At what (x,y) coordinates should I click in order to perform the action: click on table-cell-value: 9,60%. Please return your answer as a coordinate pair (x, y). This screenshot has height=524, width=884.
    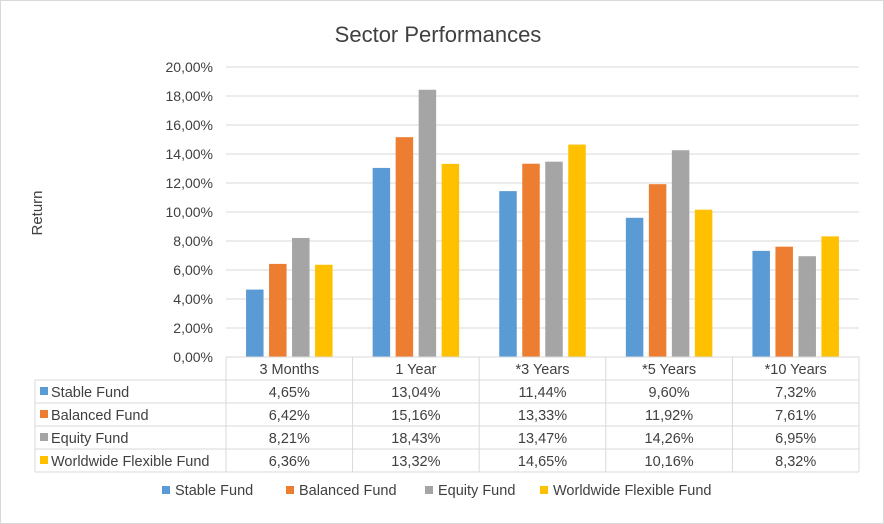
    Looking at the image, I should click on (669, 393).